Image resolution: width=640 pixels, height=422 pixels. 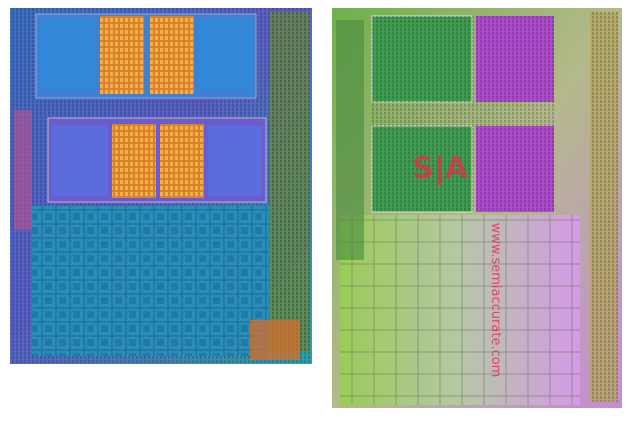 What do you see at coordinates (151, 281) in the screenshot?
I see `gpu-grid` at bounding box center [151, 281].